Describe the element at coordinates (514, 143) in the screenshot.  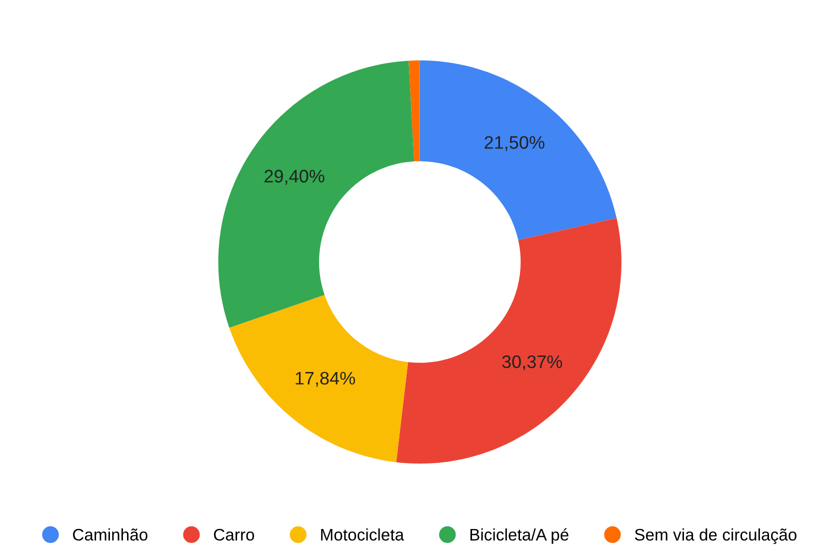
I see `data-label: 21,50%` at that location.